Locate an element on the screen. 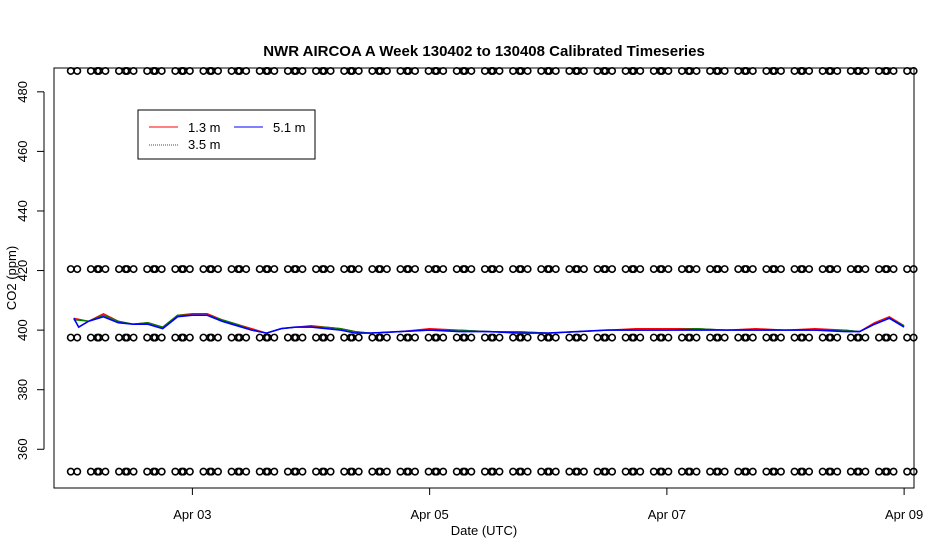 This screenshot has height=540, width=936. y-tick-label: 400 is located at coordinates (22, 330).